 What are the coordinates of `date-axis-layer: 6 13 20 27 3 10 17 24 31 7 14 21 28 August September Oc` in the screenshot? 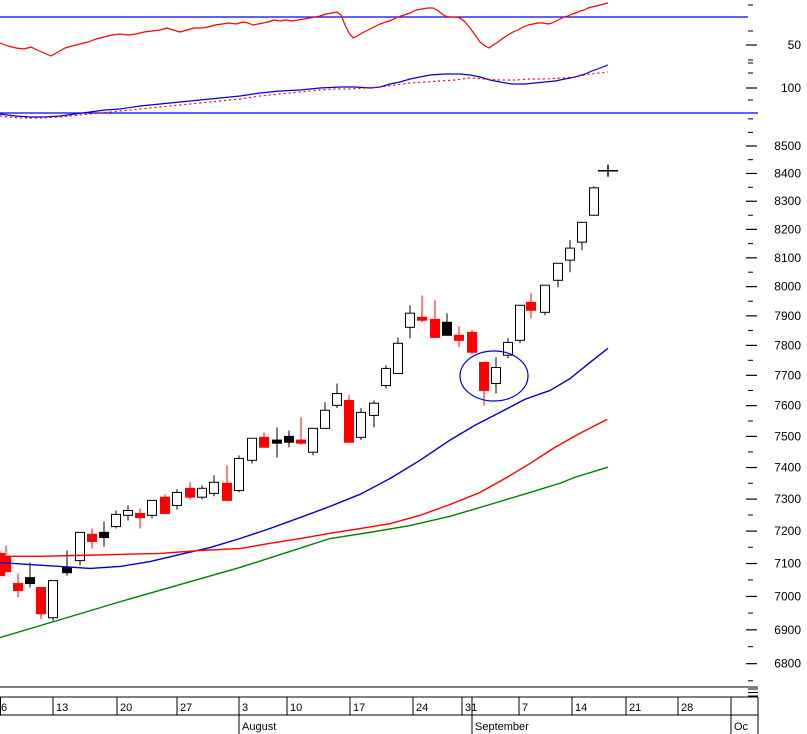 It's located at (379, 710).